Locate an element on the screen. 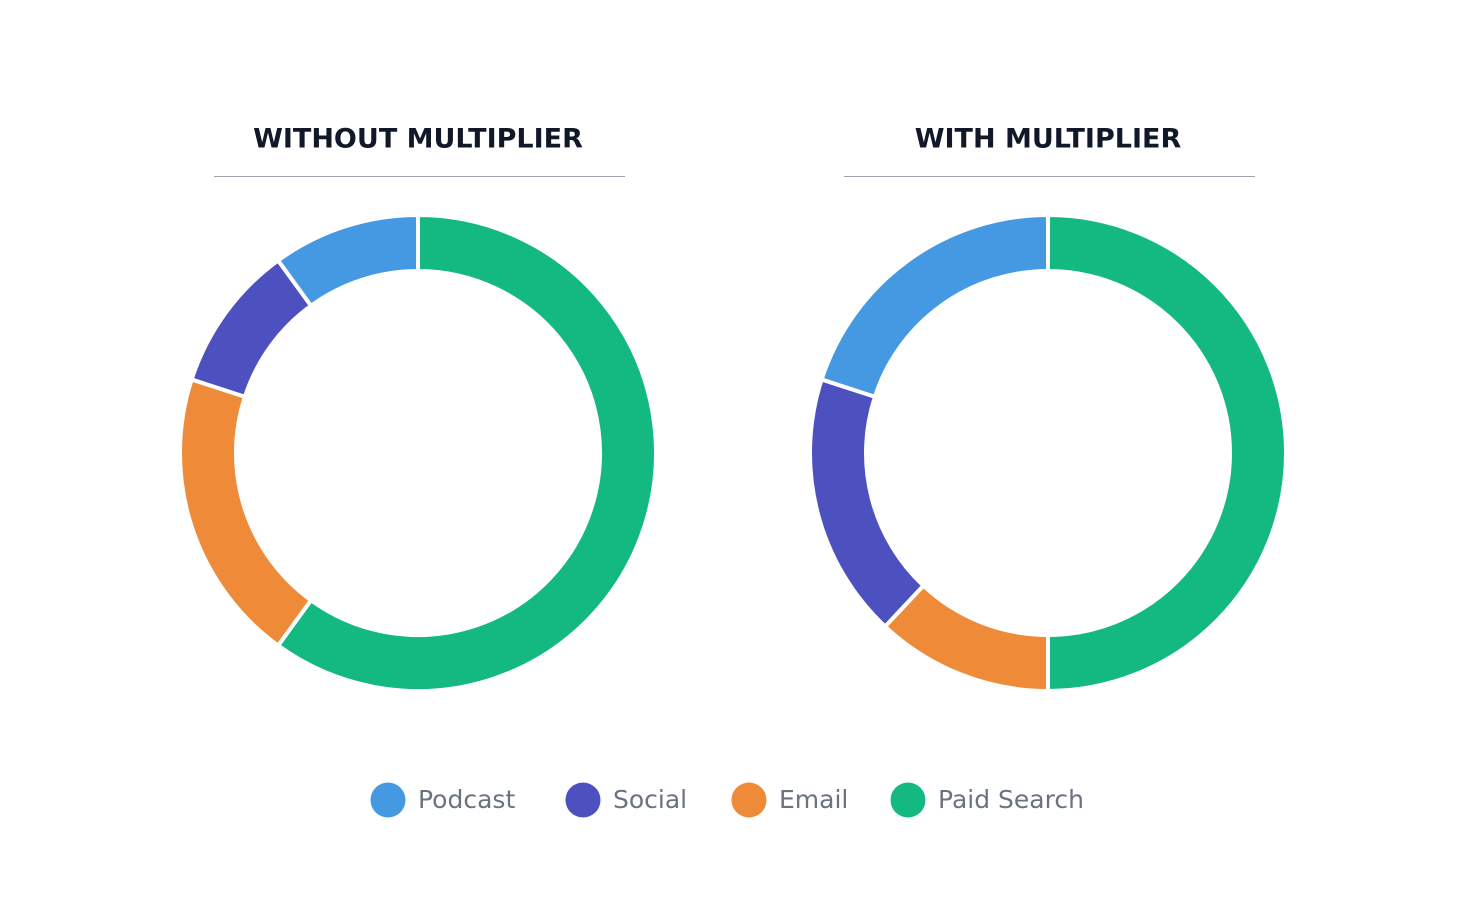 This screenshot has width=1474, height=916. legend-label: Podcast is located at coordinates (466, 799).